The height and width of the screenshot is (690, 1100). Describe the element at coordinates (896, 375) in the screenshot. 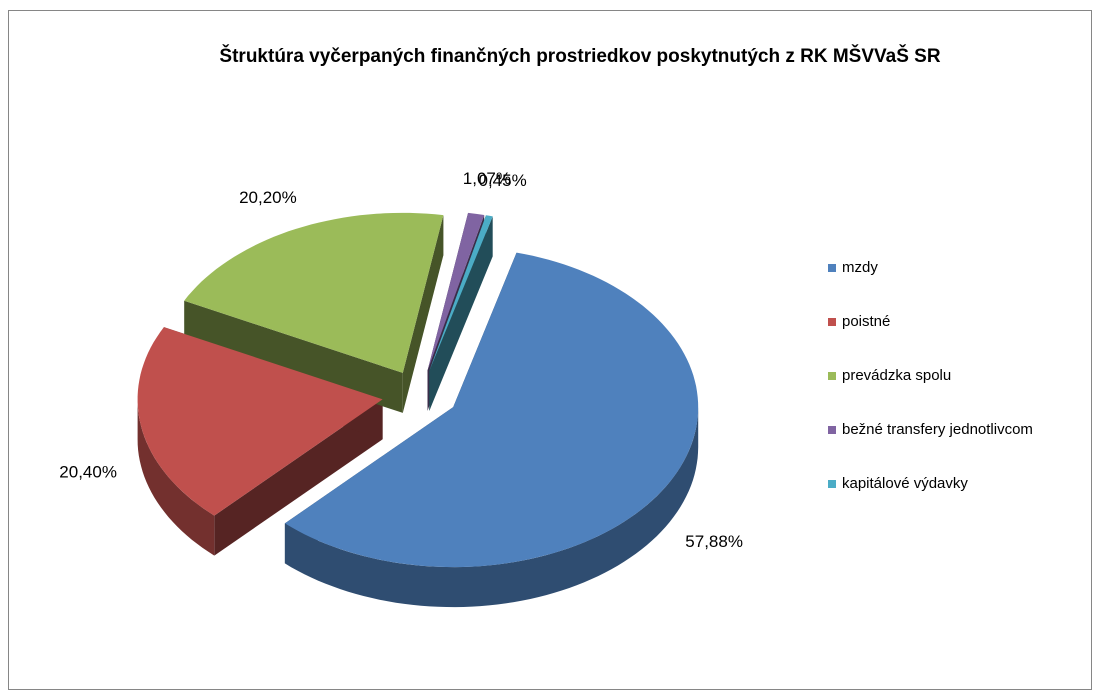

I see `legend-label: prevádzka spolu` at that location.